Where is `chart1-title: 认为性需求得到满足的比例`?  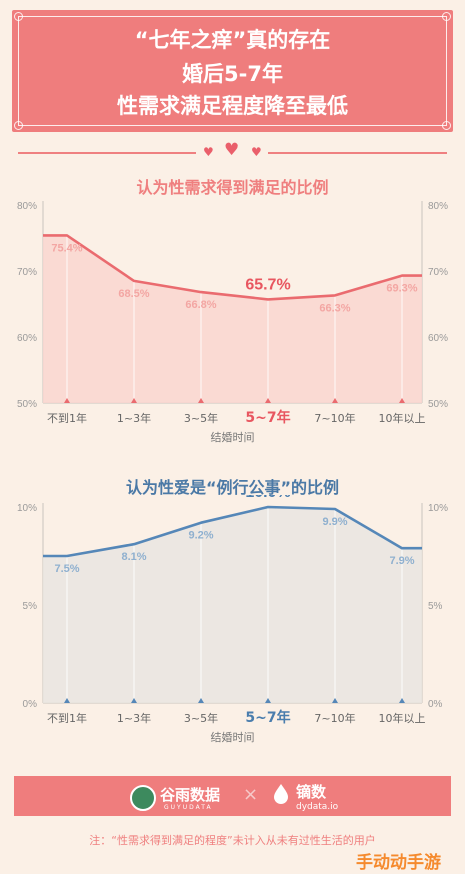 chart1-title: 认为性需求得到满足的比例 is located at coordinates (232, 187).